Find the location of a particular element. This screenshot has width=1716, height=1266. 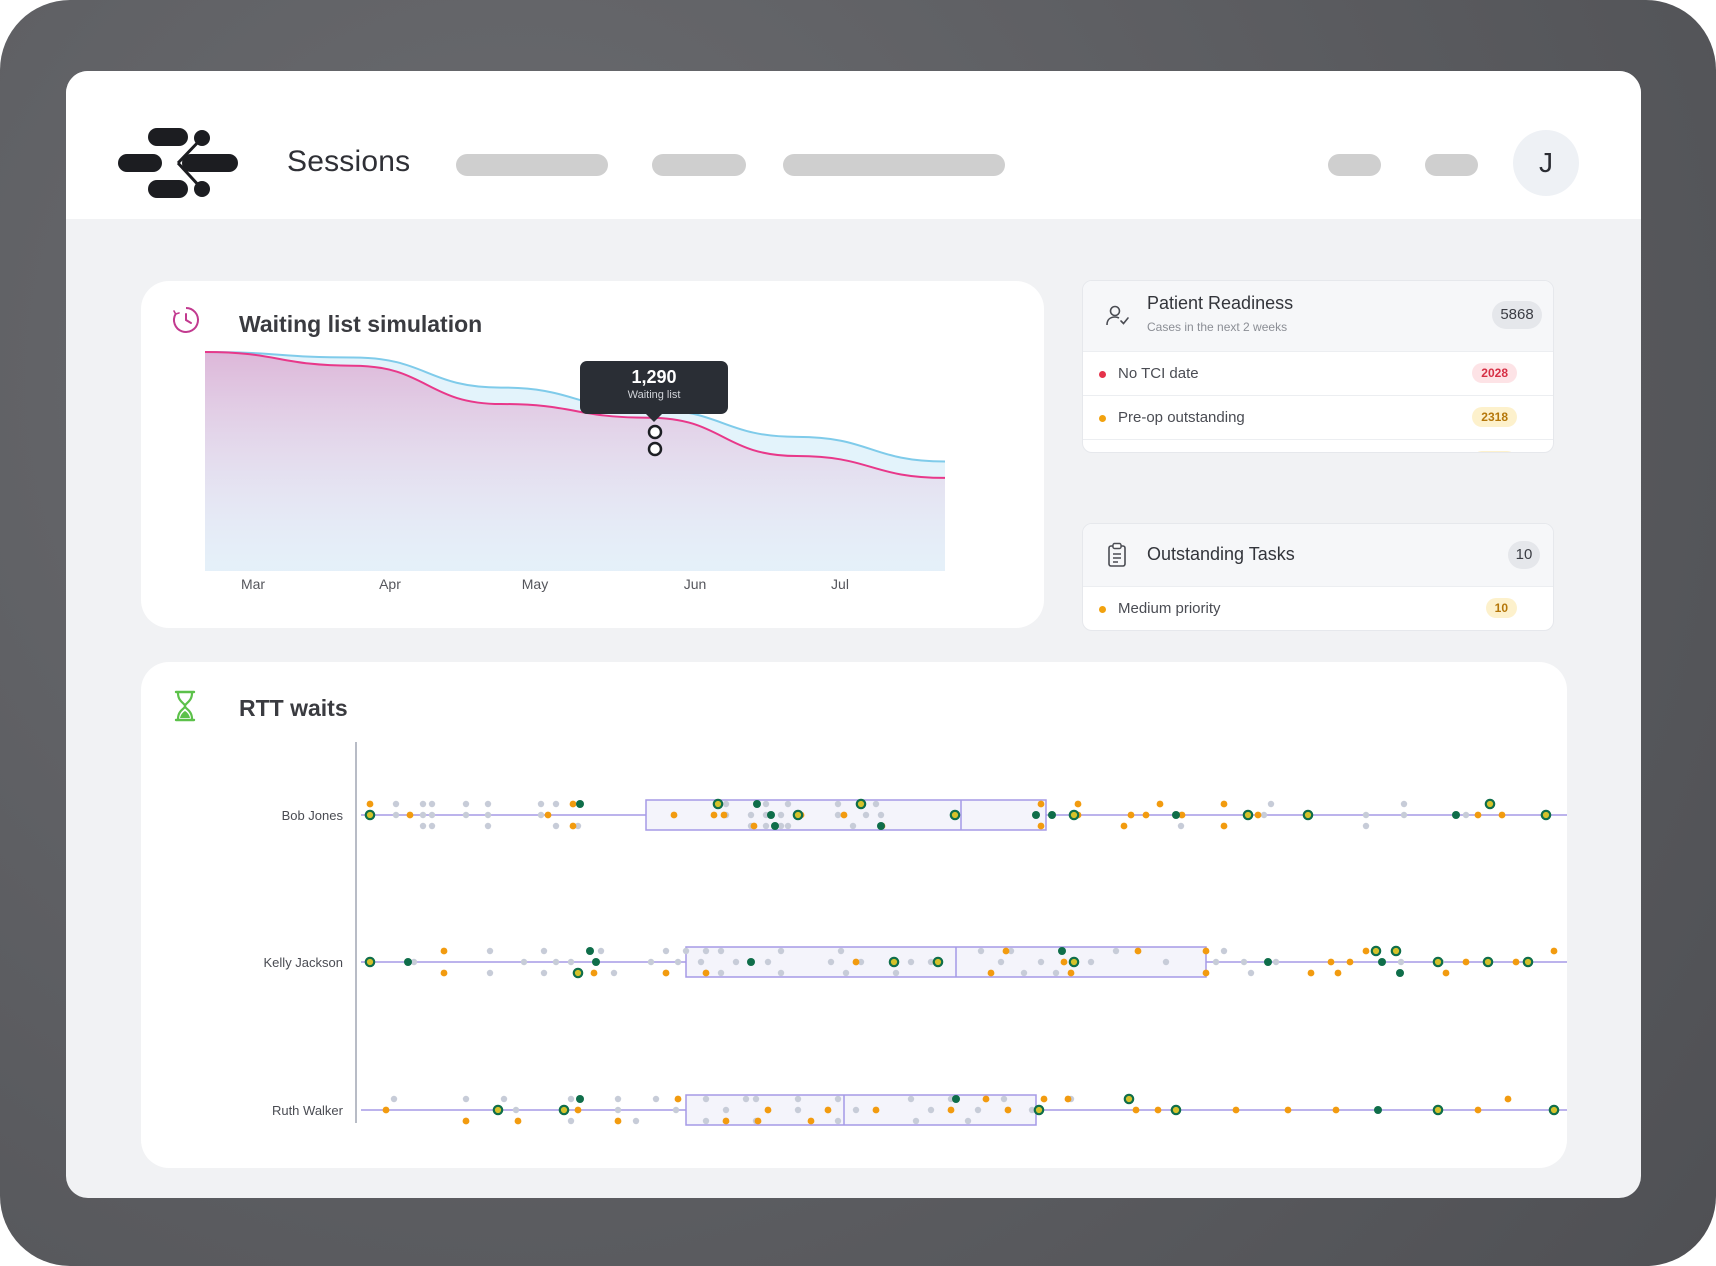

list-item: Missing consent1522 is located at coordinates (1318, 445).